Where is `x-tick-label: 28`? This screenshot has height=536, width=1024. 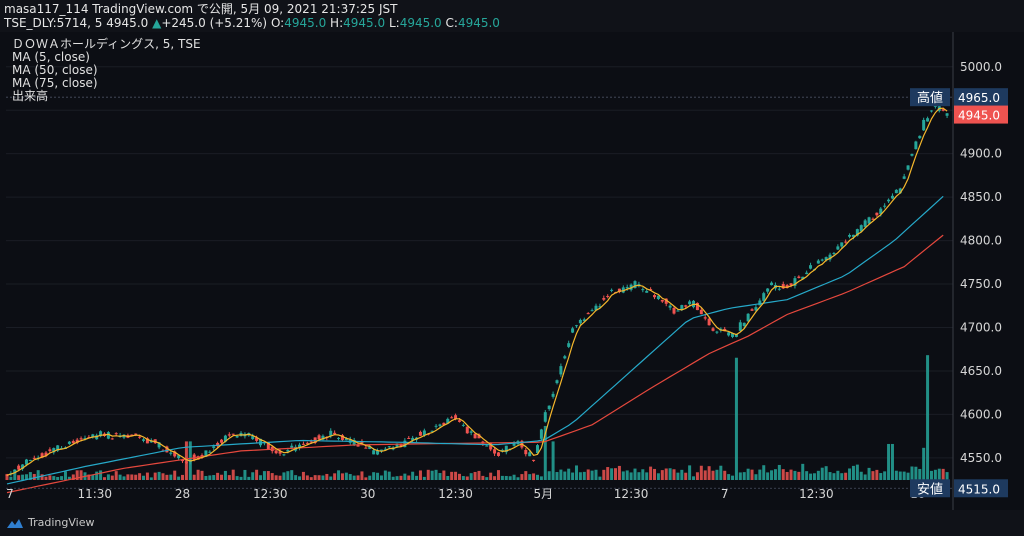
x-tick-label: 28 is located at coordinates (182, 494).